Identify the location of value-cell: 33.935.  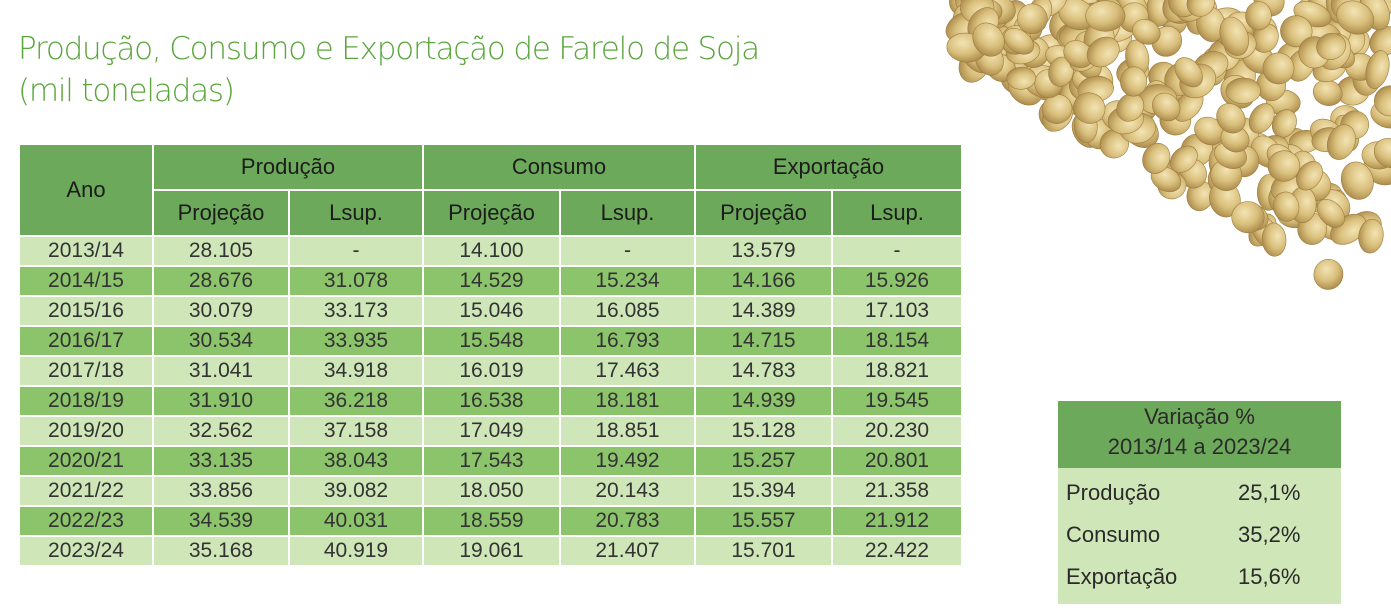
(356, 341).